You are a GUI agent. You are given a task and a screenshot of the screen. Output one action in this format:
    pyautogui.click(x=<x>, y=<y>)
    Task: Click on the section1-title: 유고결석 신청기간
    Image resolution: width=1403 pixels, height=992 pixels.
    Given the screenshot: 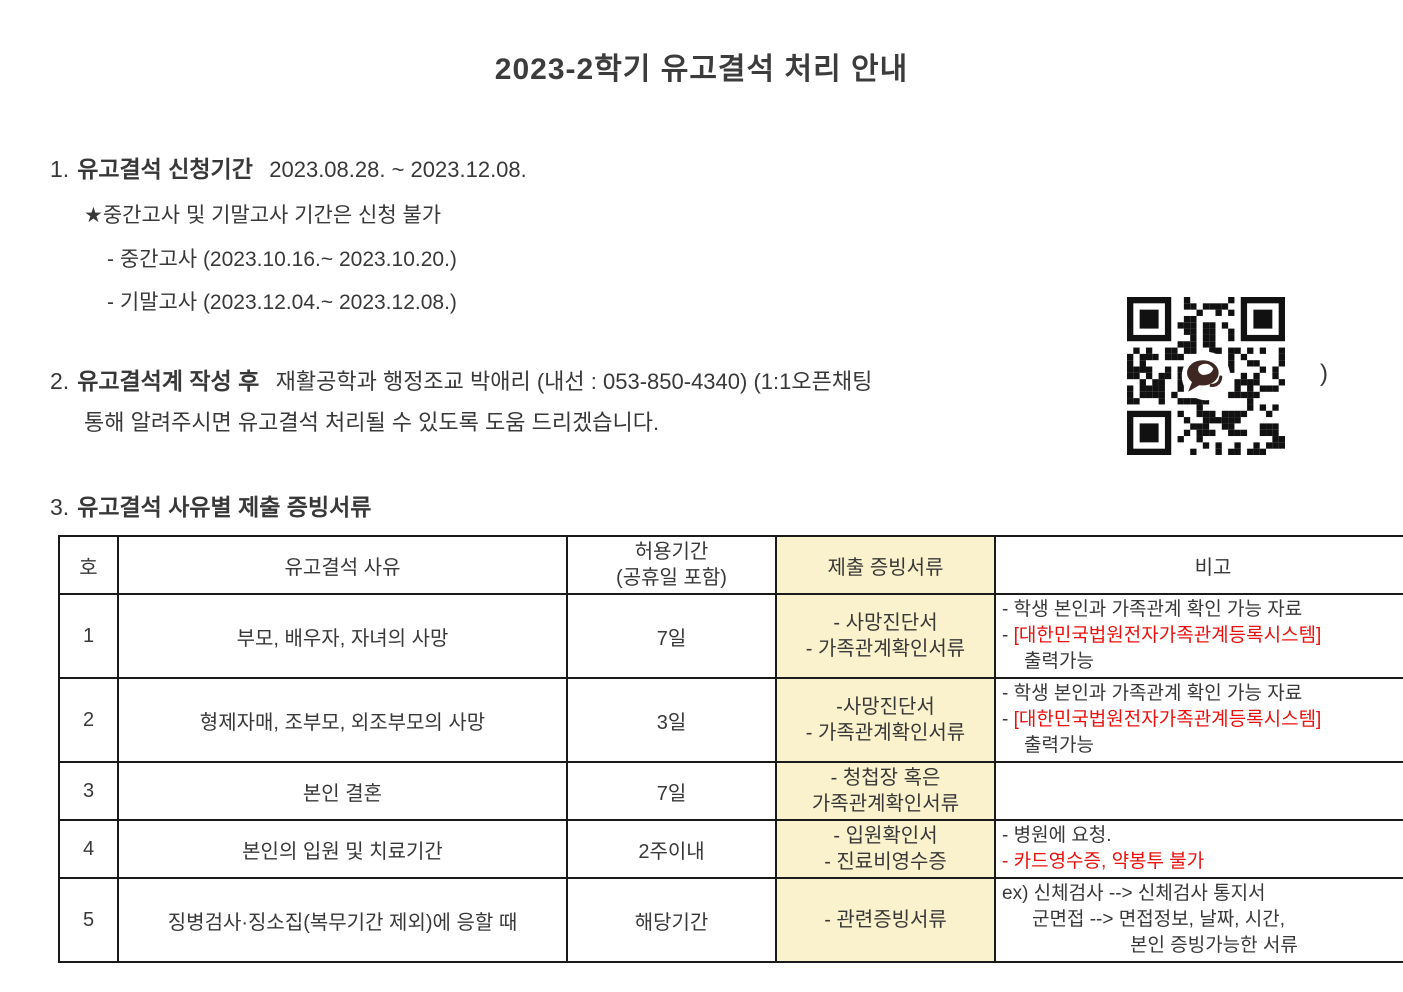 What is the action you would take?
    pyautogui.click(x=165, y=169)
    